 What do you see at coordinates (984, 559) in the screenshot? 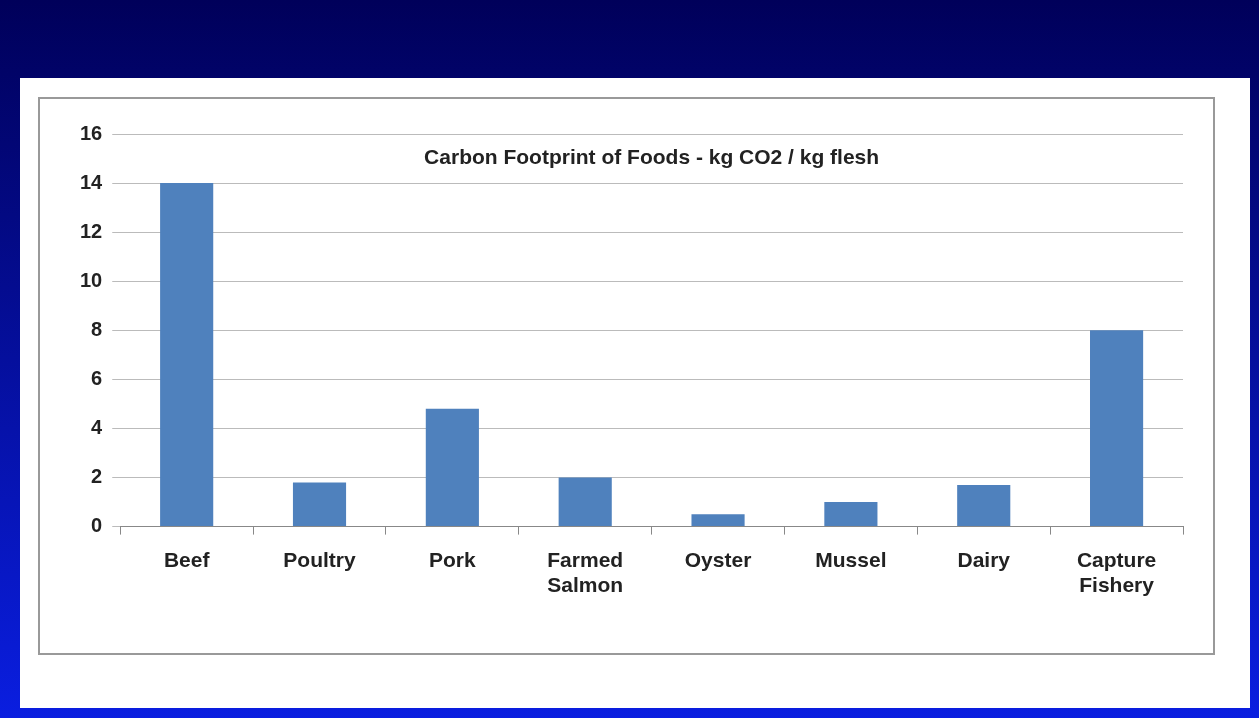
I see `x-tick-label: Dairy` at bounding box center [984, 559].